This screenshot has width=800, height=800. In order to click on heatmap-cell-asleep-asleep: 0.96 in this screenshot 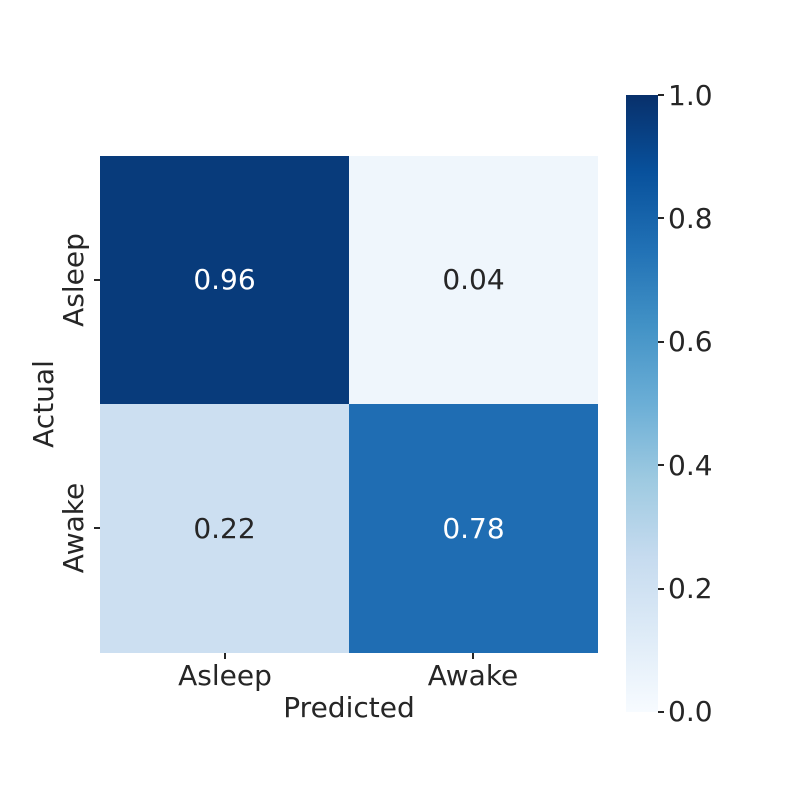, I will do `click(224, 280)`.